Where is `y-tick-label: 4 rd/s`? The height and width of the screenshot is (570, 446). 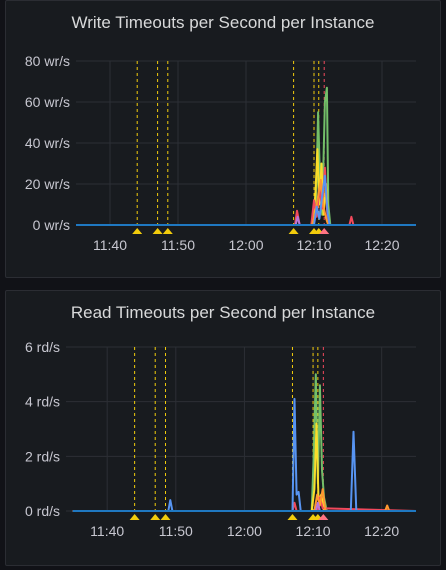 y-tick-label: 4 rd/s is located at coordinates (42, 402).